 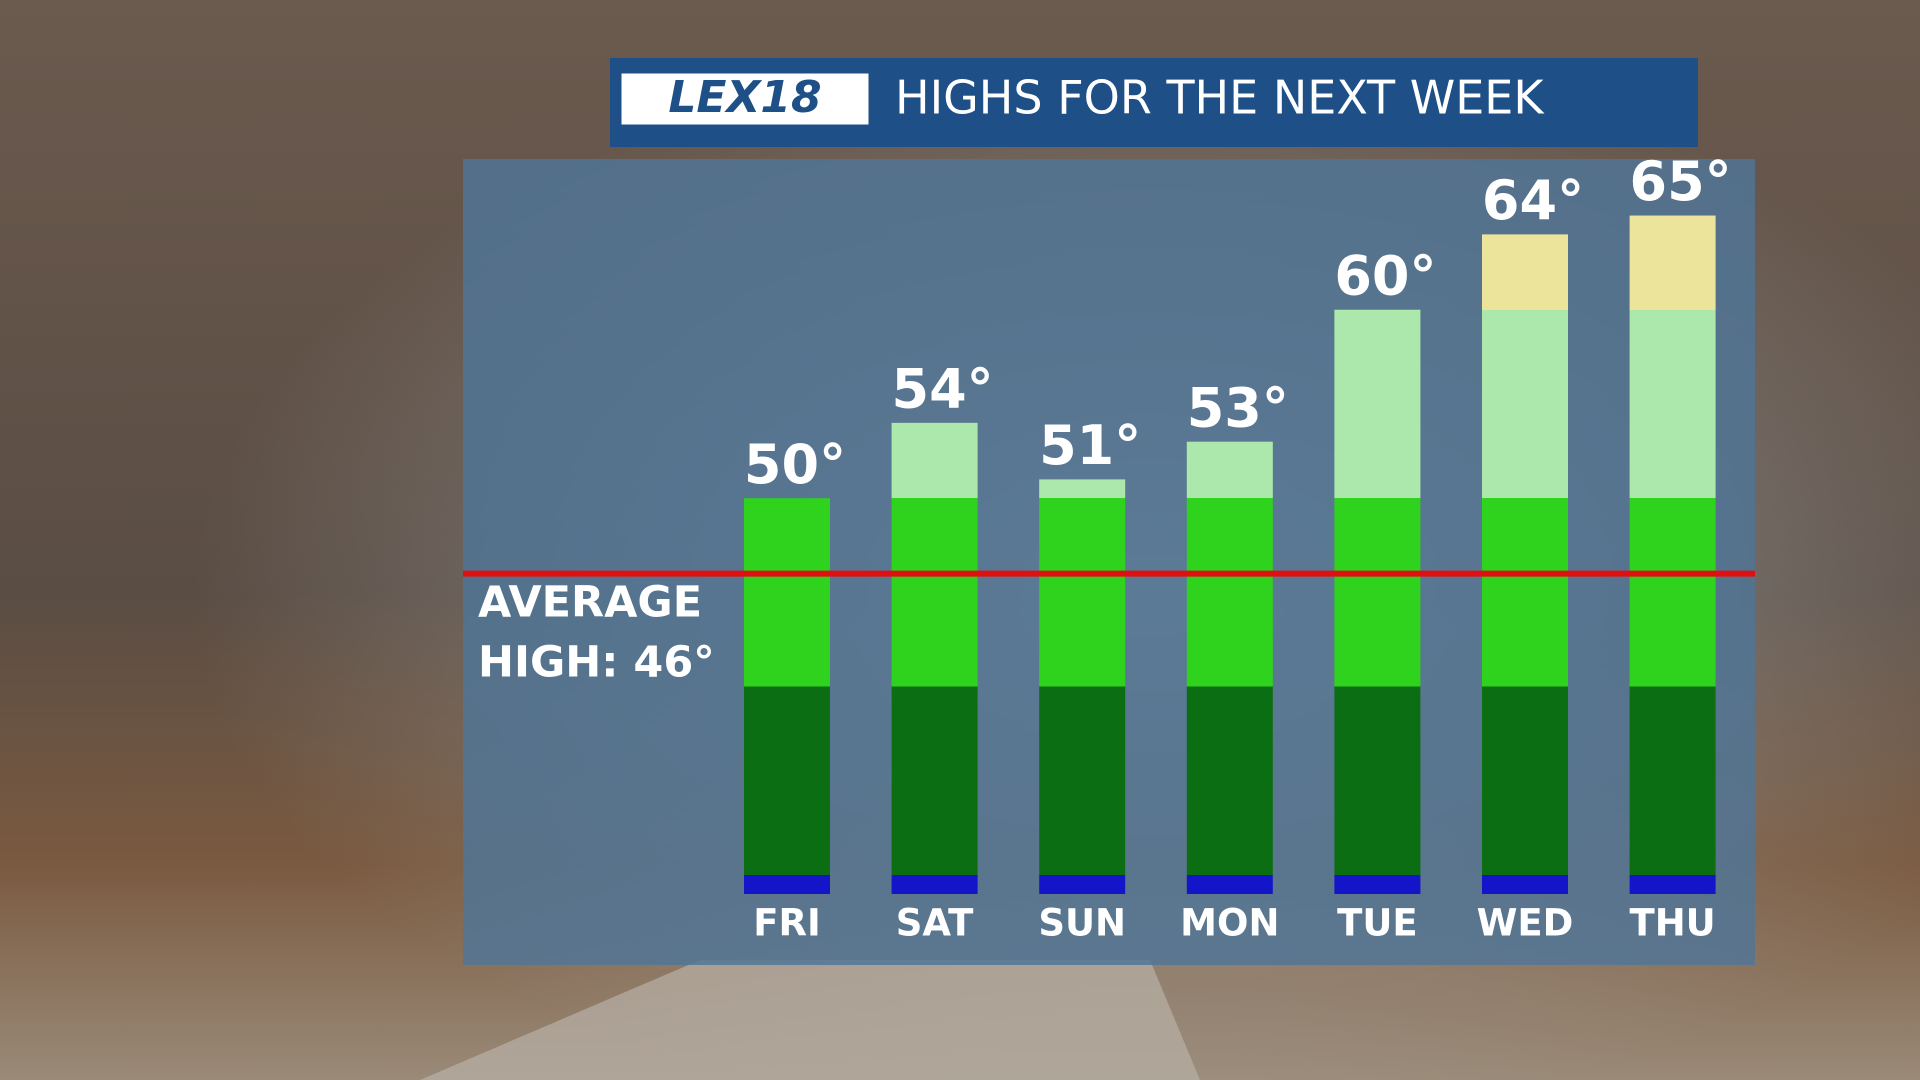 I want to click on logo-box, so click(x=745, y=99).